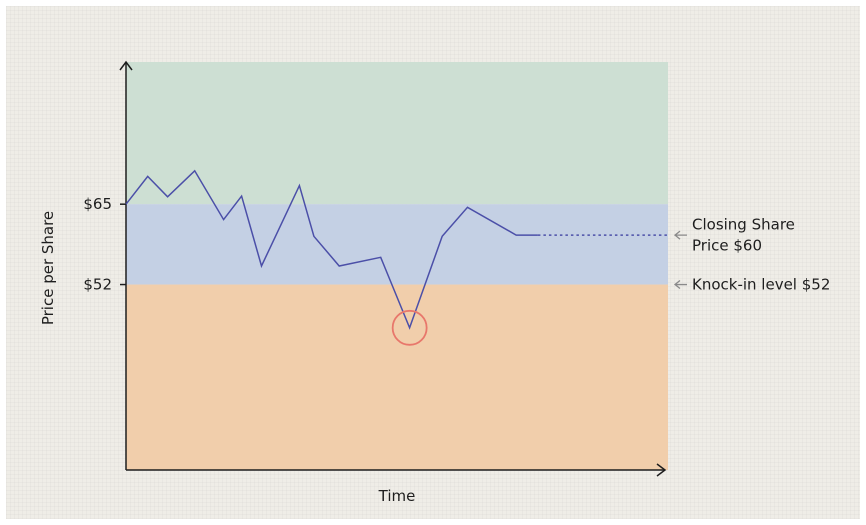 This screenshot has width=866, height=525. Describe the element at coordinates (397, 244) in the screenshot. I see `zone-middle` at that location.